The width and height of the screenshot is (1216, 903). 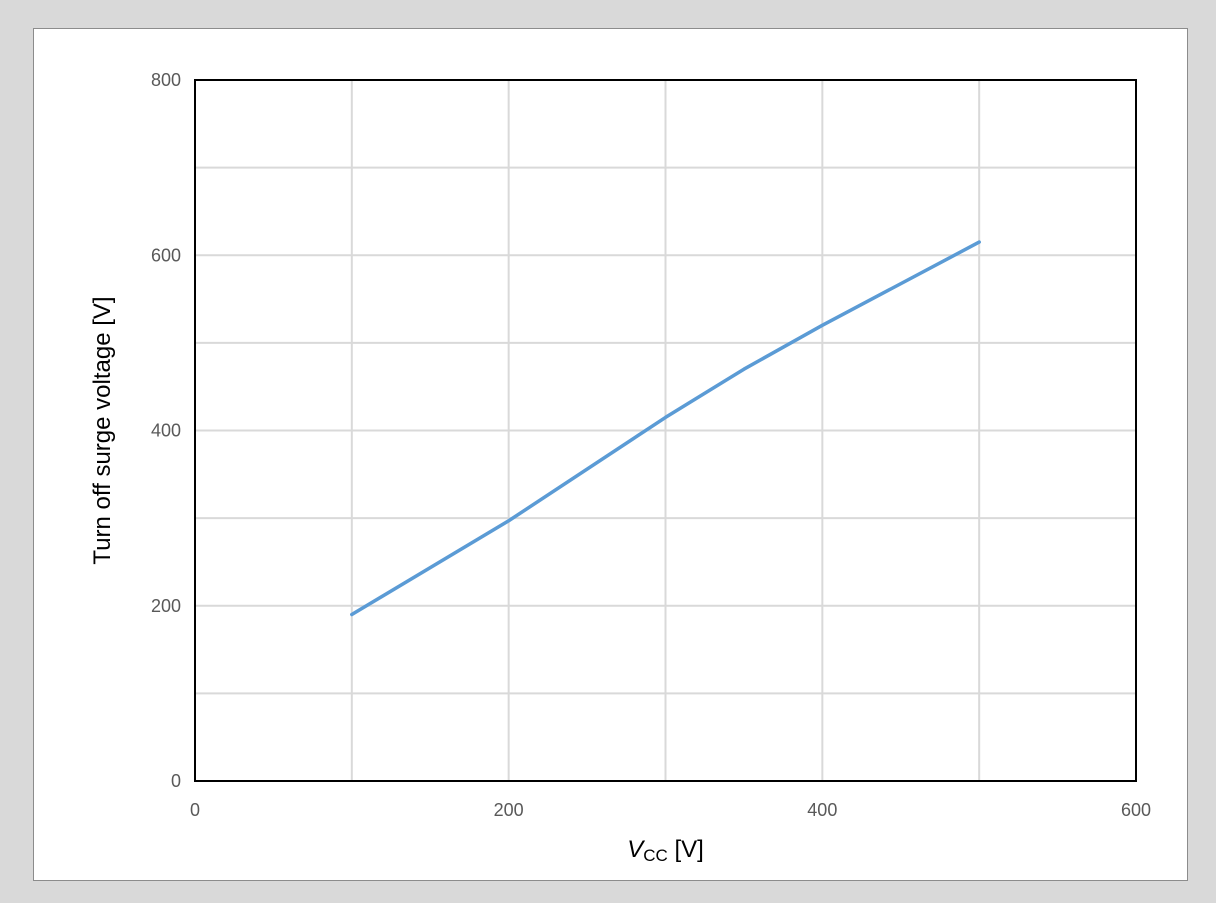 I want to click on y-tick-label: 0, so click(x=176, y=781).